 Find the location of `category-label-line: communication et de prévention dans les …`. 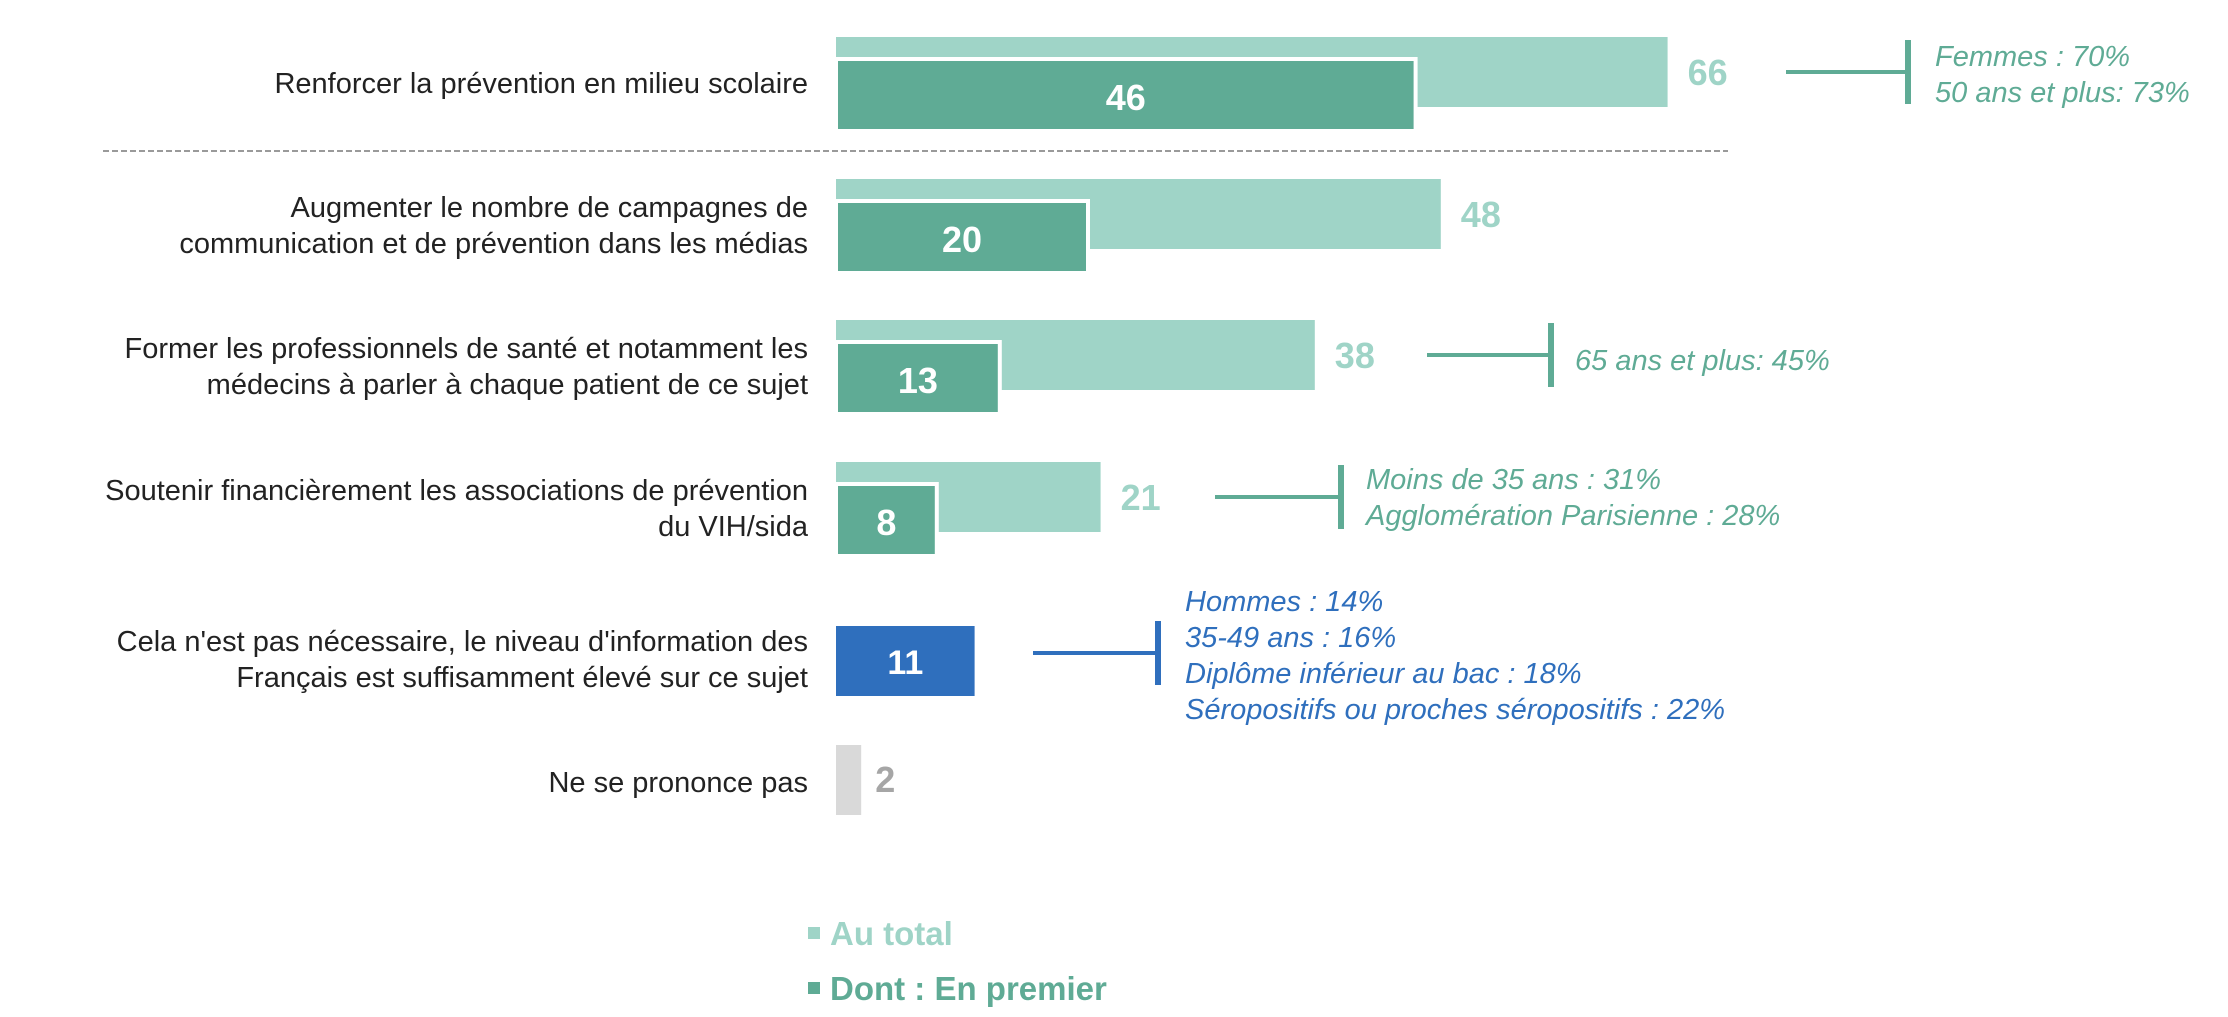

category-label-line: communication et de prévention dans les … is located at coordinates (493, 244).